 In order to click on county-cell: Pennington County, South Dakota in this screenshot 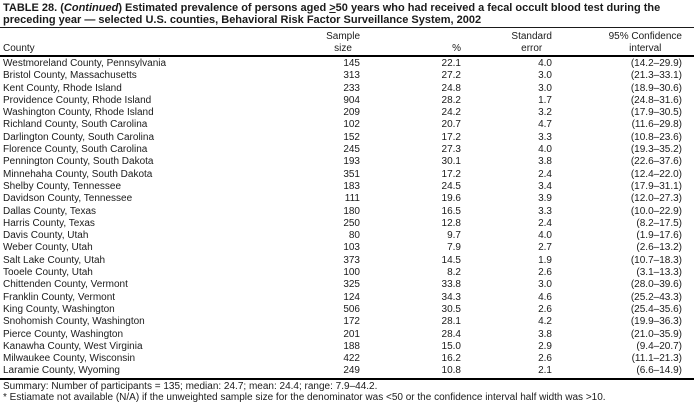, I will do `click(78, 162)`.